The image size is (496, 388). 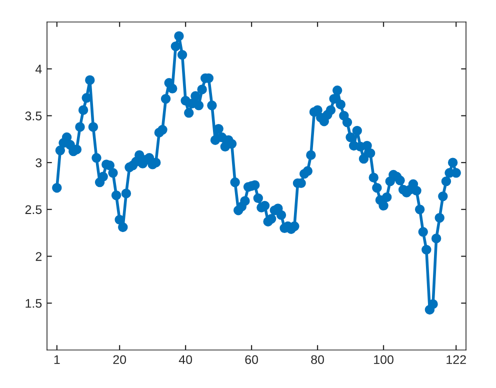 What do you see at coordinates (34, 303) in the screenshot?
I see `y-tick-label: 1.5` at bounding box center [34, 303].